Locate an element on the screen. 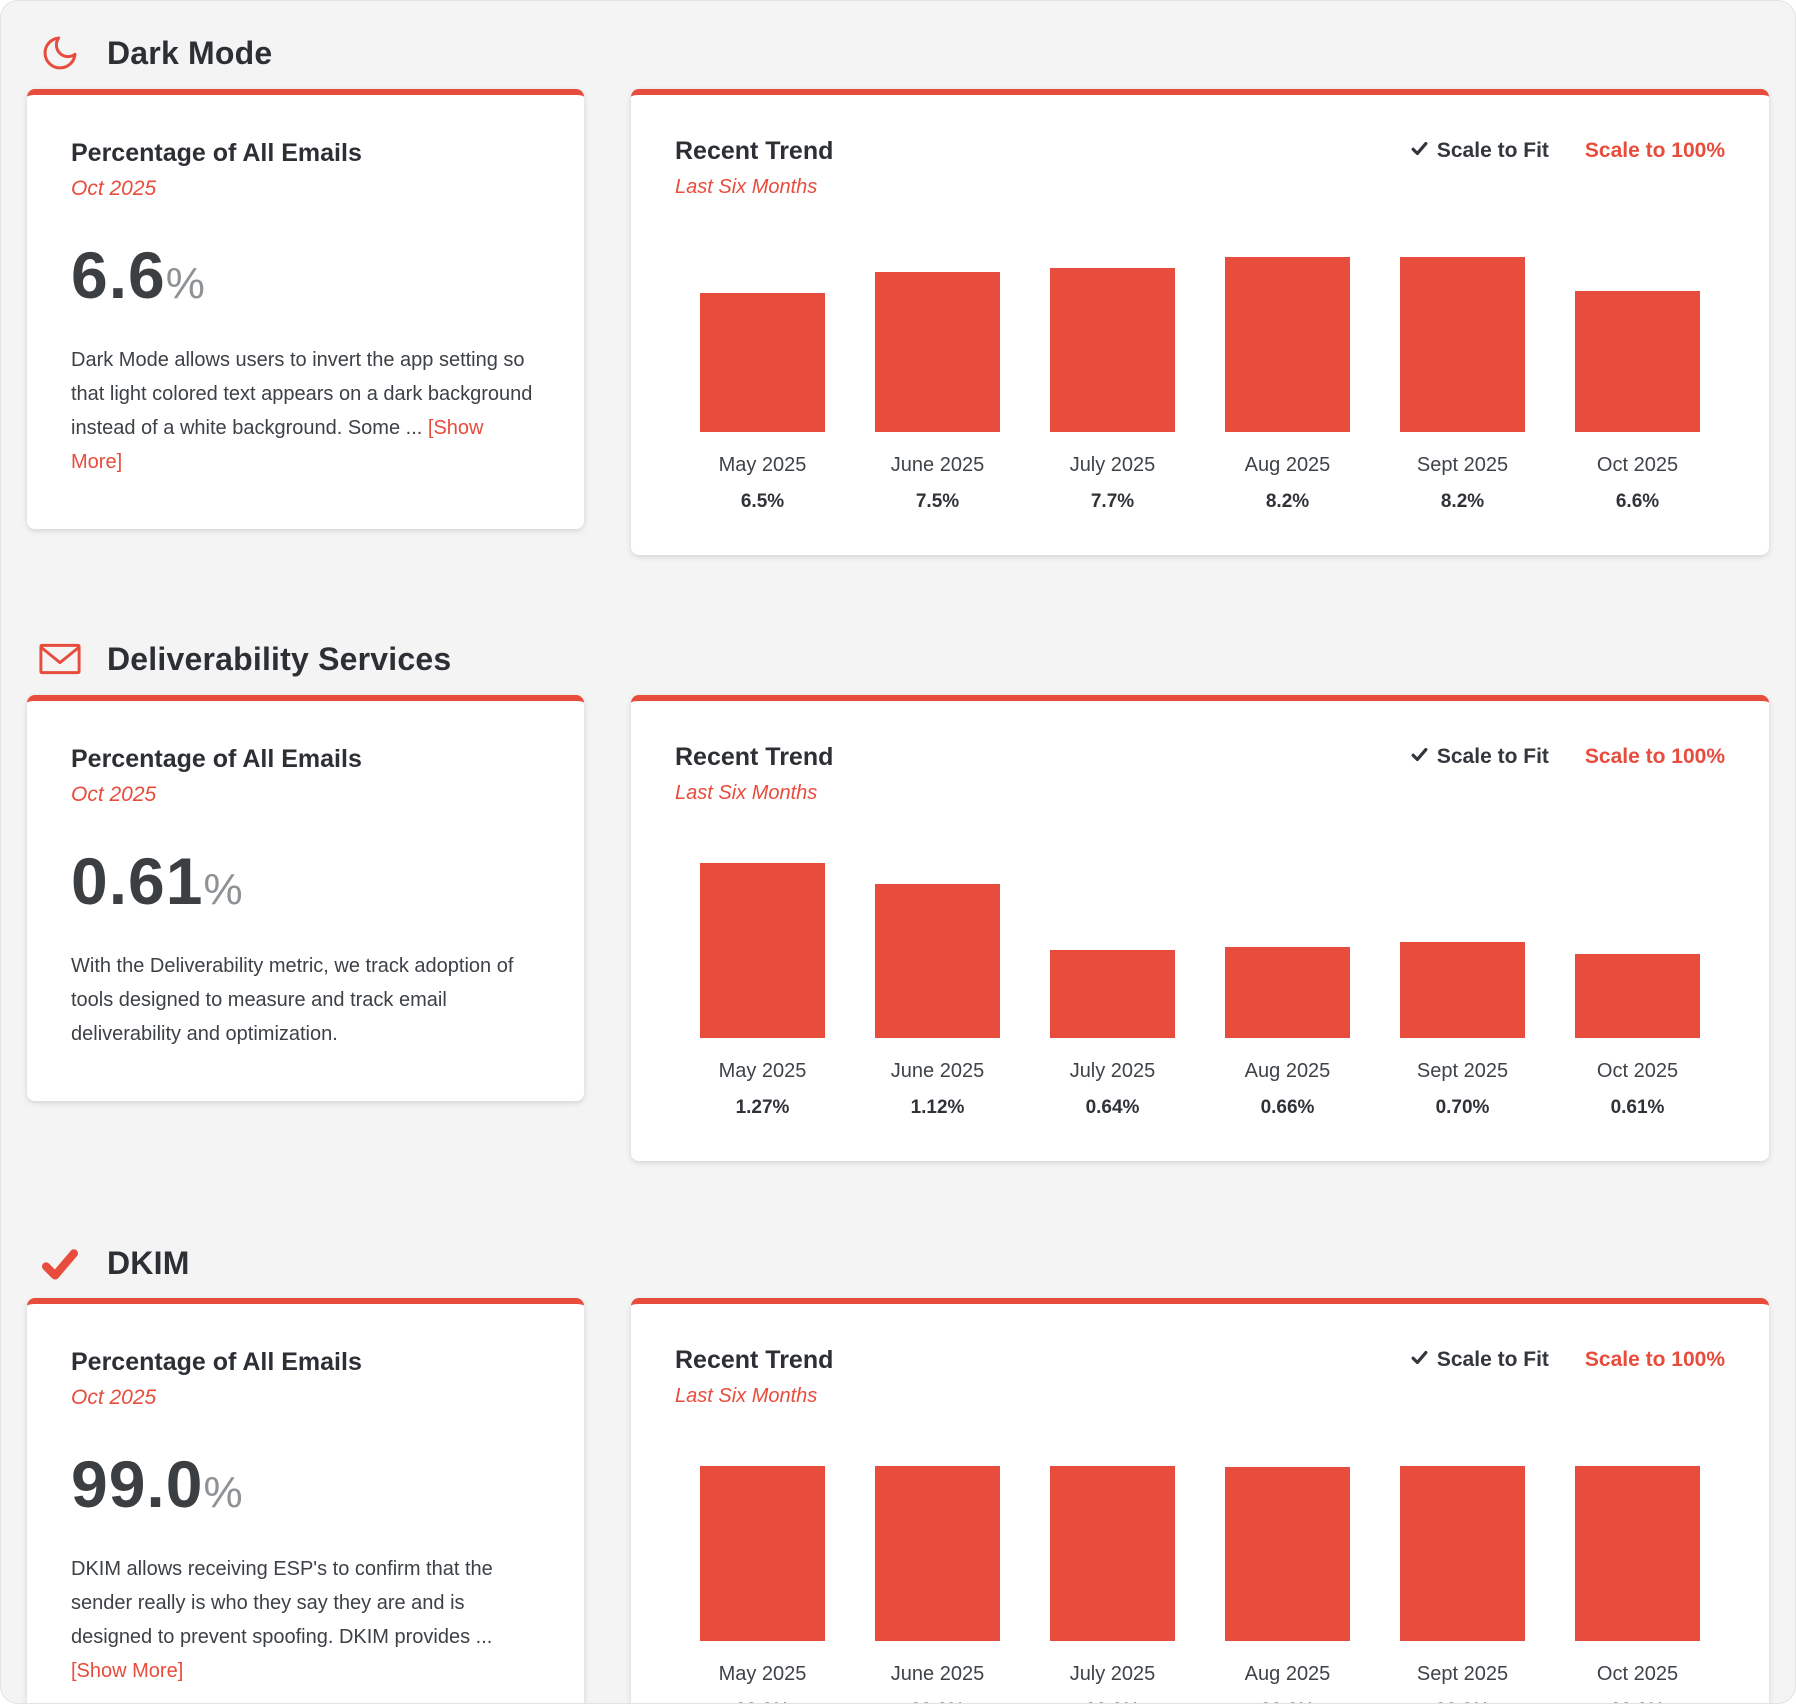  chart-column: Sept 2025 98.8% is located at coordinates (1462, 1584).